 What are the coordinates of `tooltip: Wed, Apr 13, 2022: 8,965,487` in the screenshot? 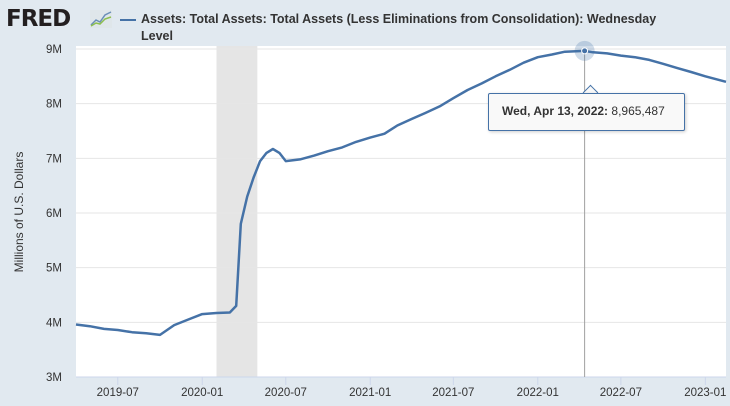 It's located at (586, 112).